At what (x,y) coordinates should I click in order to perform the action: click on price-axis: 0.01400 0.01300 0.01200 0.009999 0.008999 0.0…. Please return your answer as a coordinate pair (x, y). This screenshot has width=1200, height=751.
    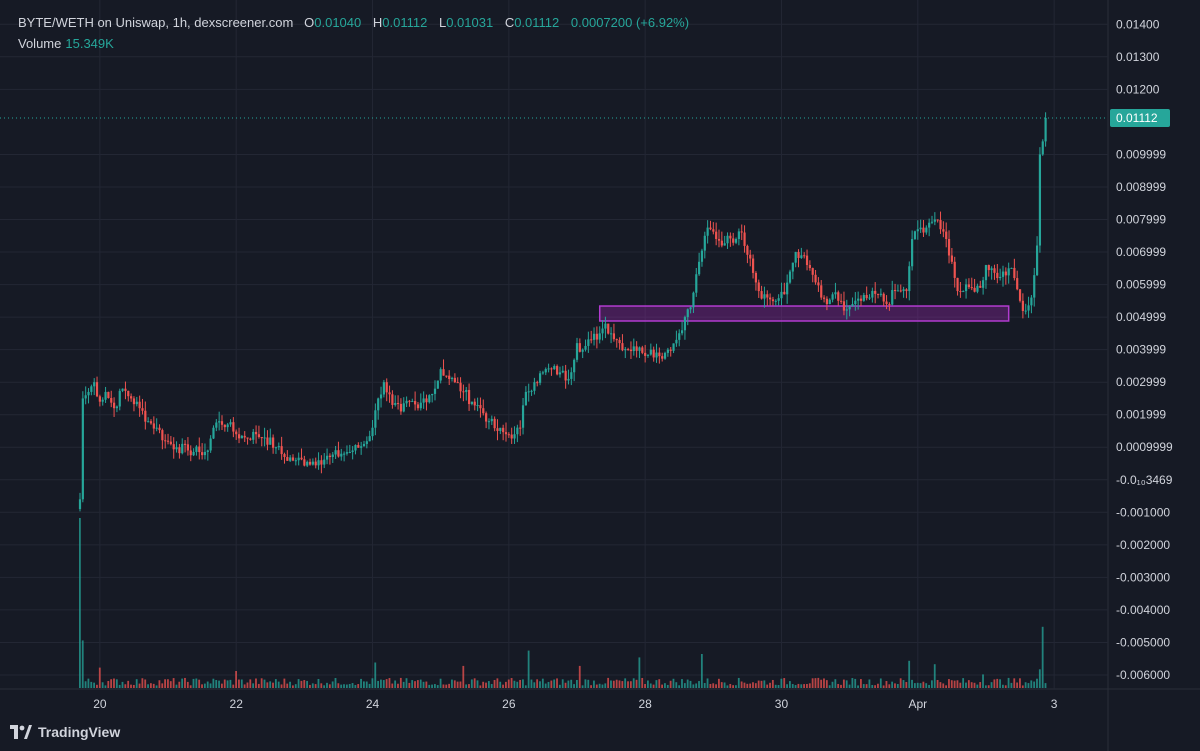
    Looking at the image, I should click on (1144, 349).